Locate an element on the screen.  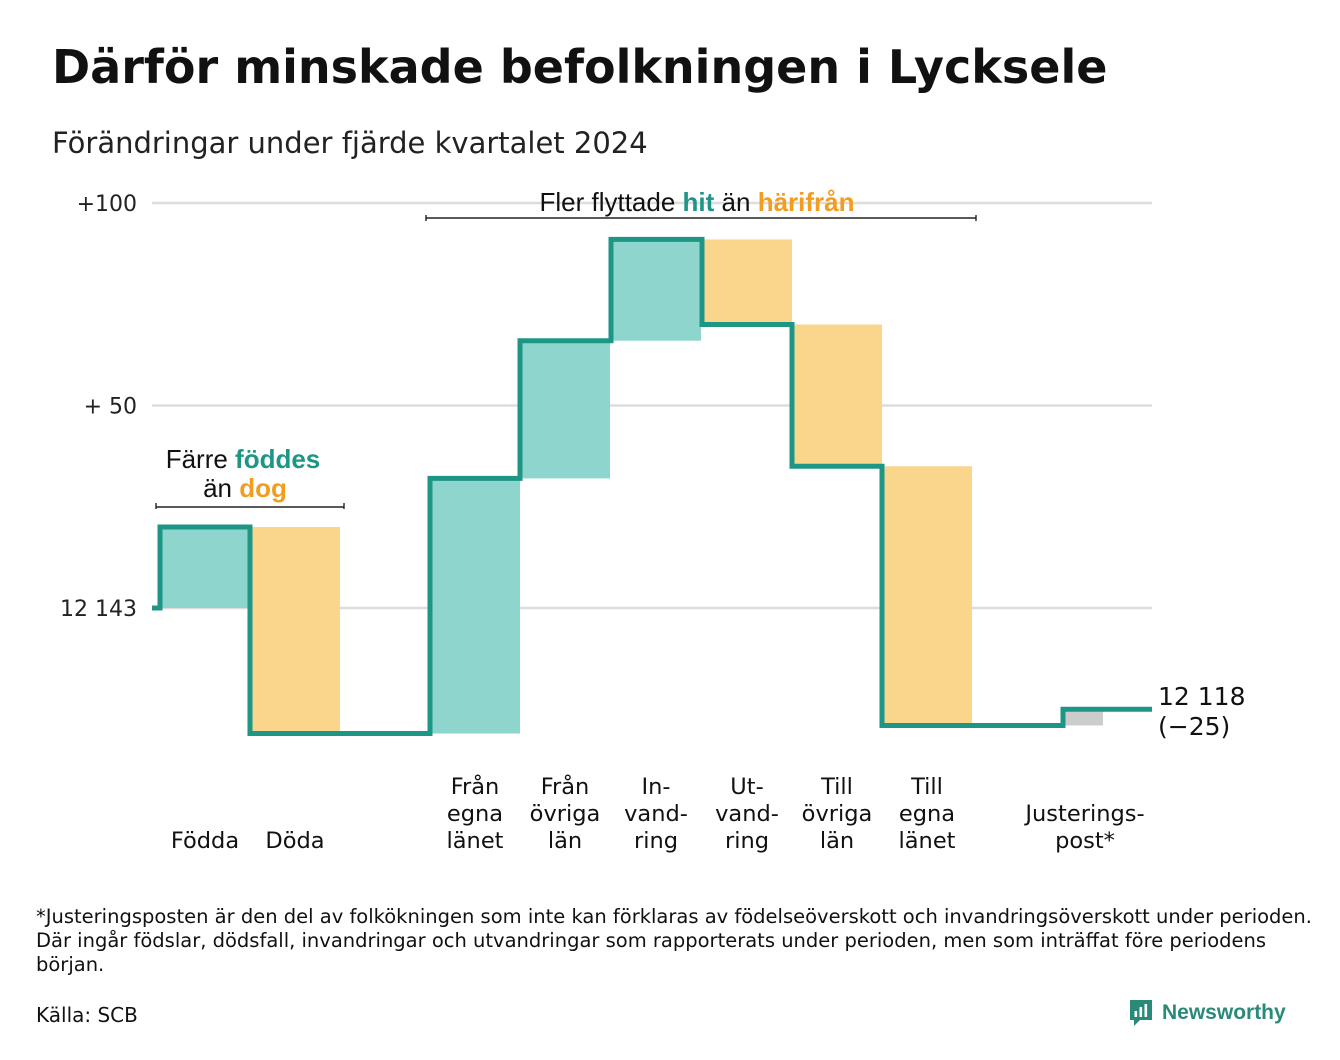
annotation-births-line1: Färre föddes is located at coordinates (243, 459).